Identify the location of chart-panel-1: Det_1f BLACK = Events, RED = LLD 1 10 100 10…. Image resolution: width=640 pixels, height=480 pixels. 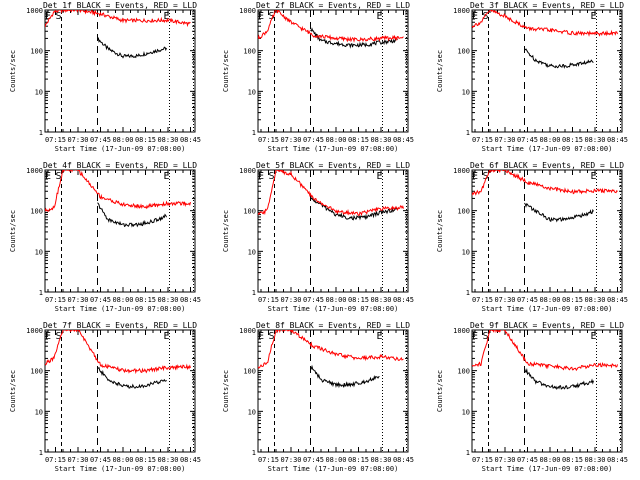
(105, 77).